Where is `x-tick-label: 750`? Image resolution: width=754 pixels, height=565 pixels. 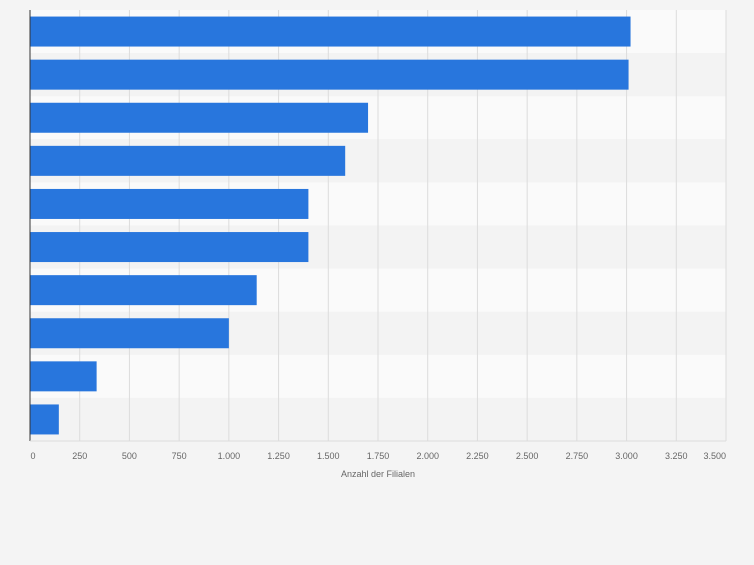
x-tick-label: 750 is located at coordinates (179, 456).